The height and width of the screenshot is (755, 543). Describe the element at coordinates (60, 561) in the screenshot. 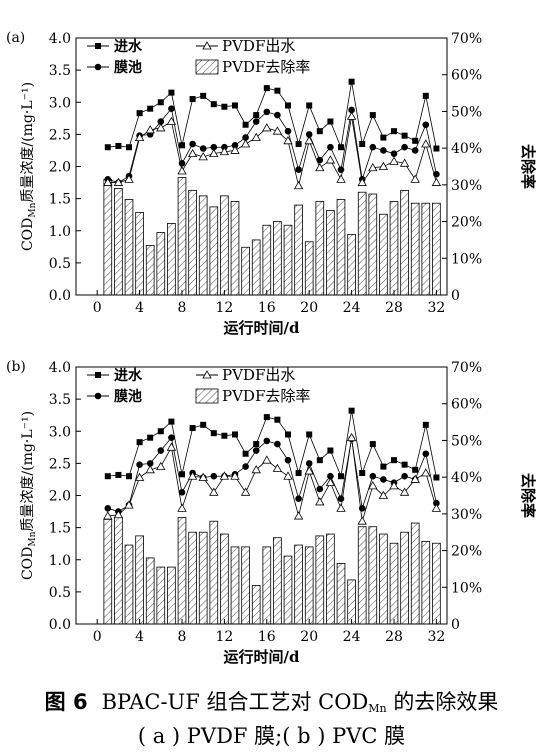

I see `y-tick-label: 1.0` at that location.